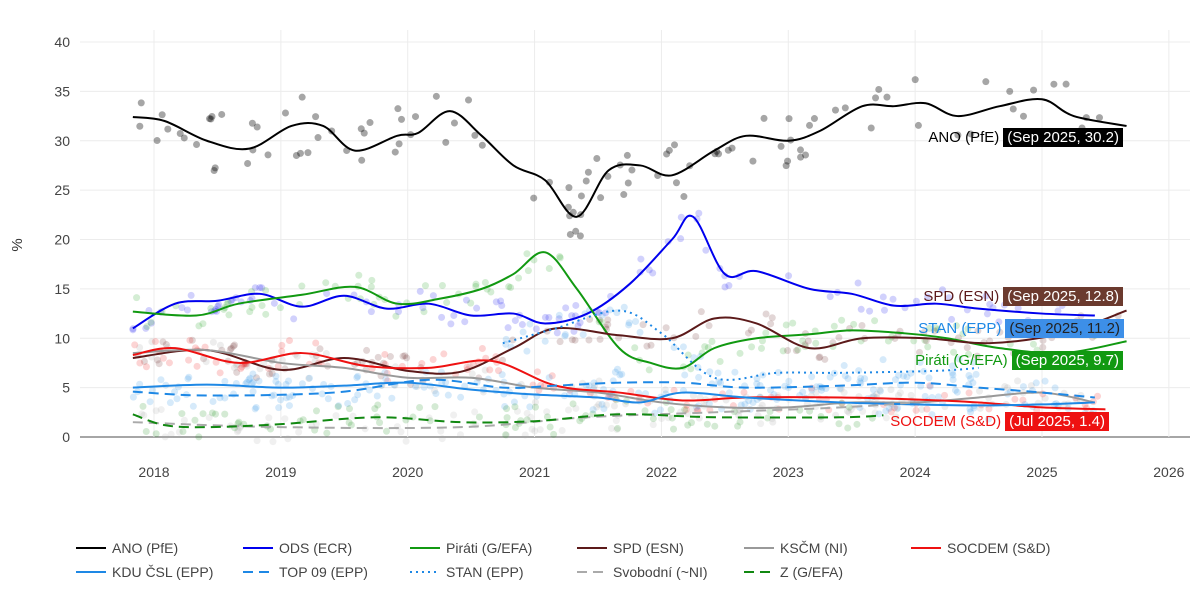  Describe the element at coordinates (485, 572) in the screenshot. I see `legend-label: STAN (EPP)` at that location.